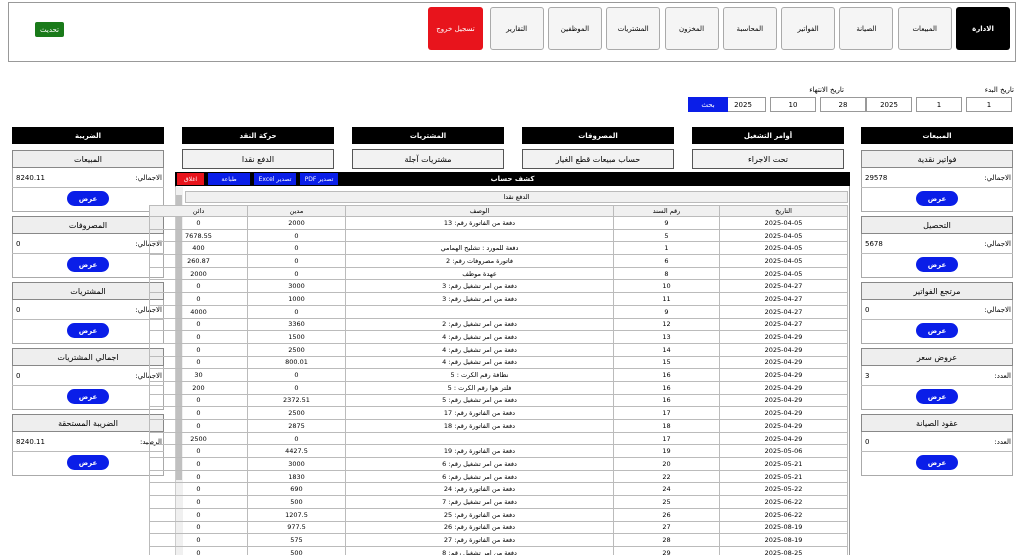 This screenshot has height=555, width=1024. Describe the element at coordinates (666, 375) in the screenshot. I see `table-cell: 16` at that location.